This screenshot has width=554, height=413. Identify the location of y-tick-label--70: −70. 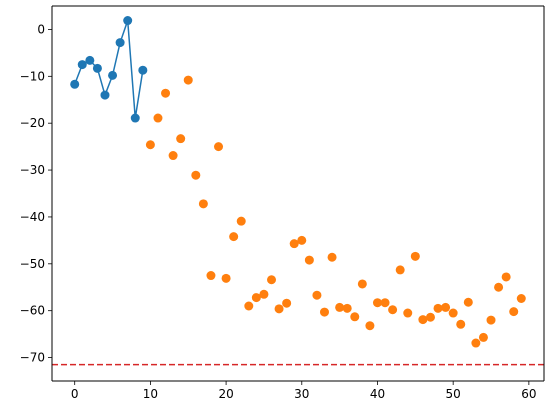
(32, 358).